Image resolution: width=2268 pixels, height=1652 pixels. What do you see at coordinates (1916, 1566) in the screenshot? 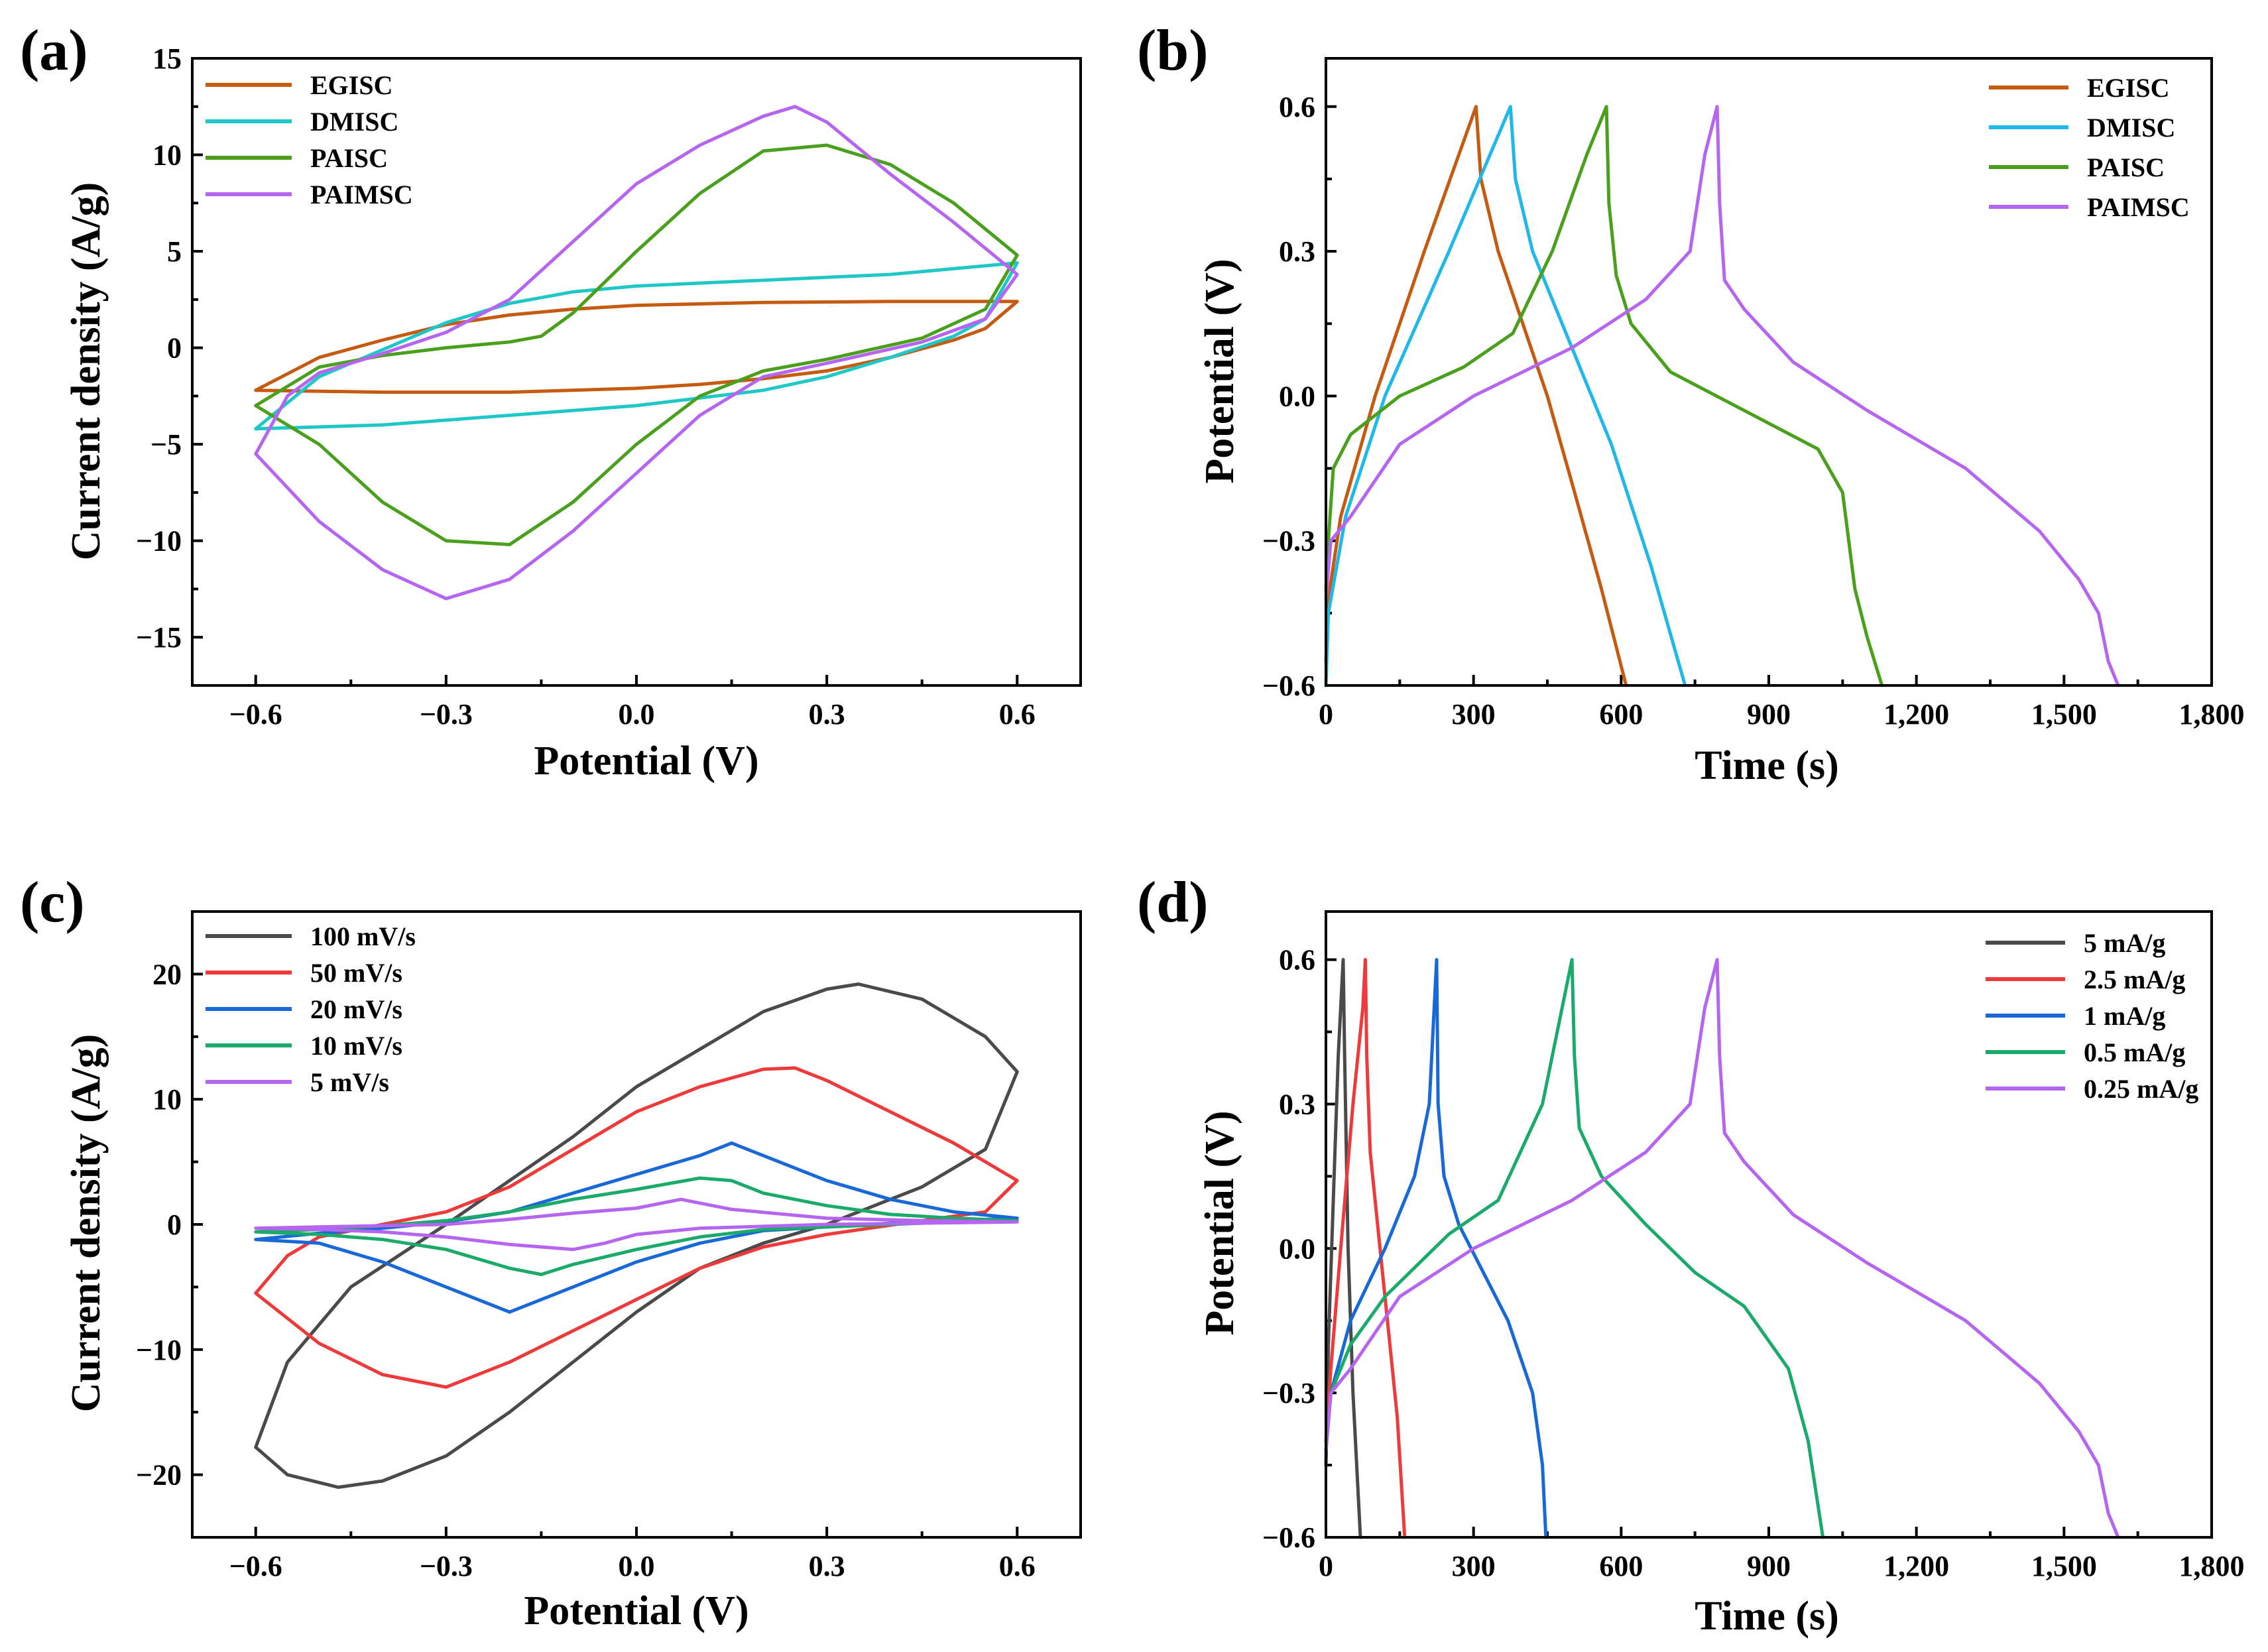
I see `panel-d-xtick-label: 1,200` at bounding box center [1916, 1566].